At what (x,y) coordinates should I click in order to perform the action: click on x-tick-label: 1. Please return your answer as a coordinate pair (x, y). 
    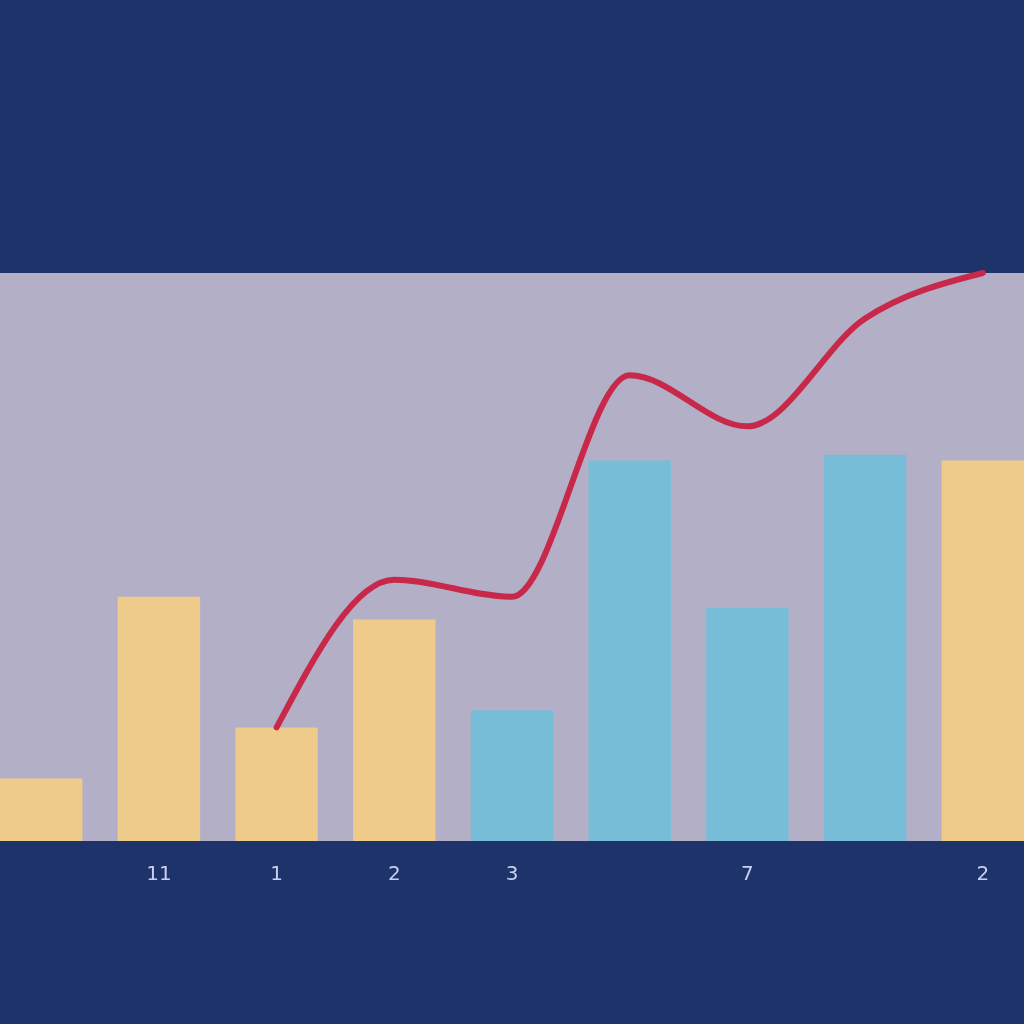
    Looking at the image, I should click on (276, 872).